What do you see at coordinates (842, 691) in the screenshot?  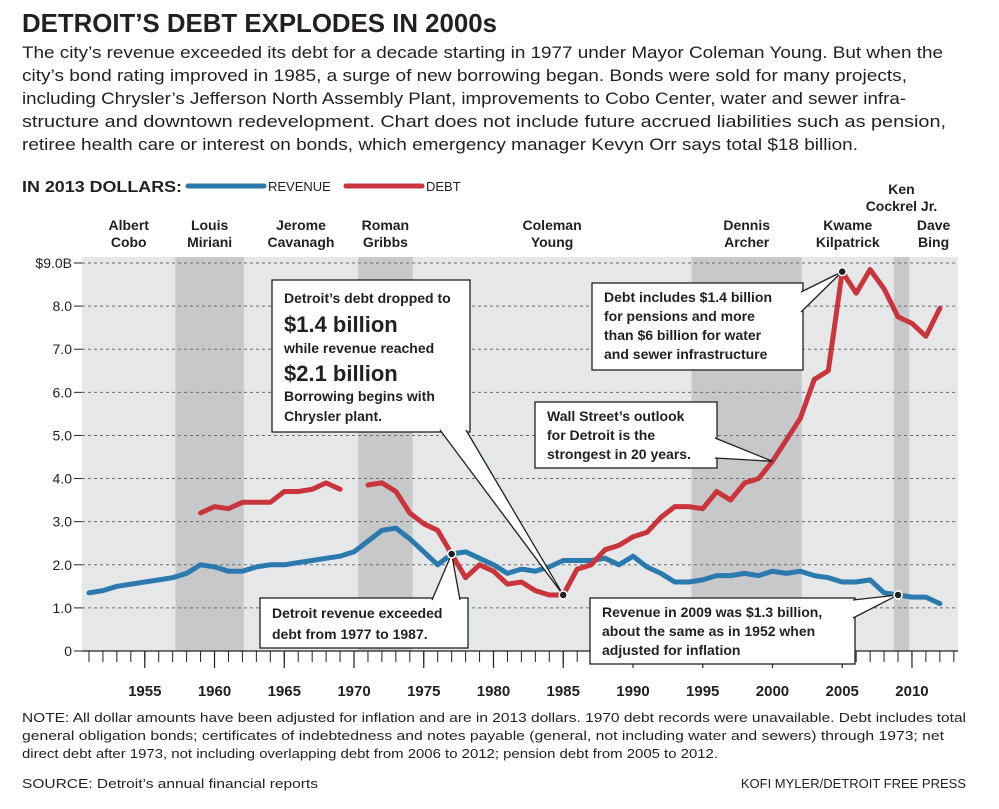 I see `x-tick-label: 2005` at bounding box center [842, 691].